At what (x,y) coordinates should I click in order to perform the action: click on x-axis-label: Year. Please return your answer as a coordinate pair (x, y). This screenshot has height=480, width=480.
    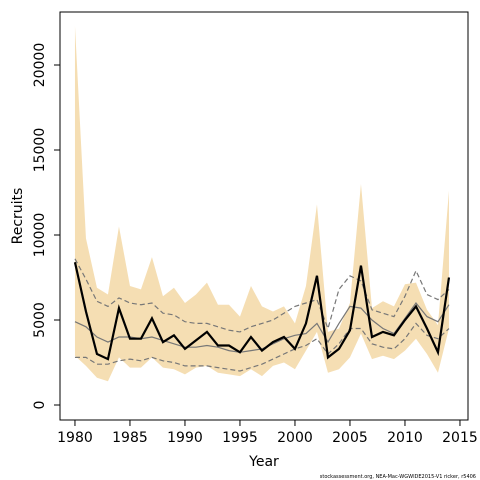
    Looking at the image, I should click on (263, 462).